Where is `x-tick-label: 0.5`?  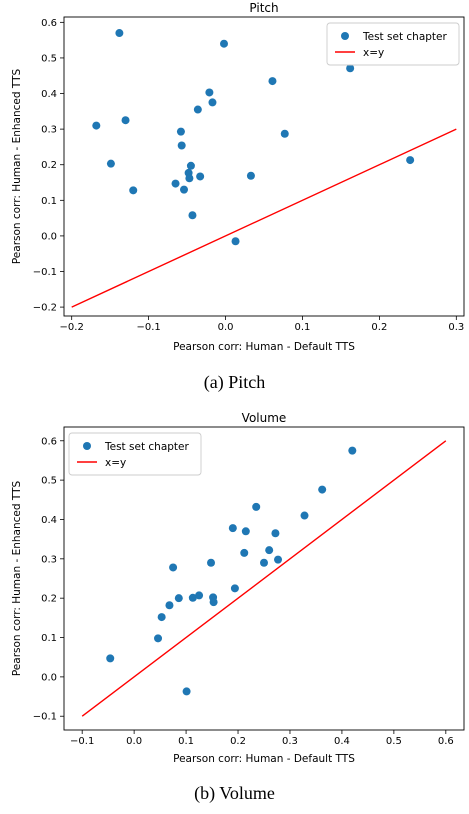
x-tick-label: 0.5 is located at coordinates (394, 741).